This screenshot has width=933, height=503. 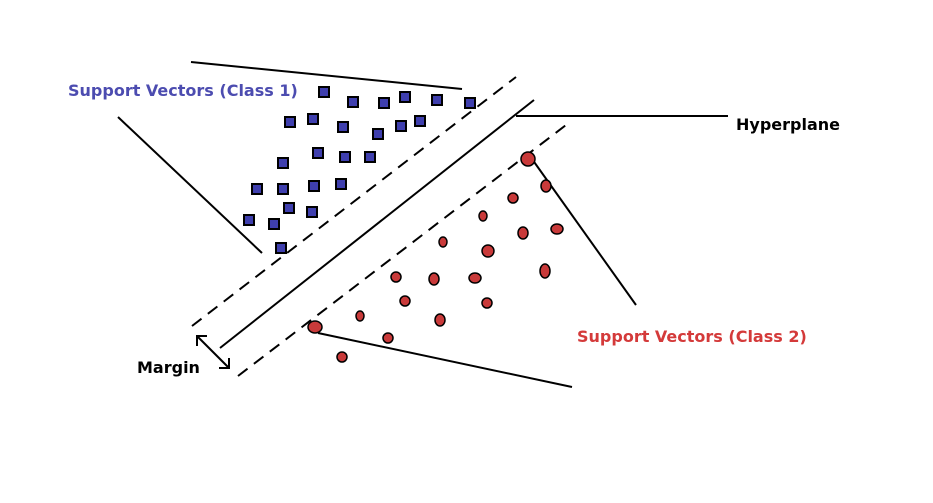 I want to click on label-margin: Margin, so click(x=168, y=367).